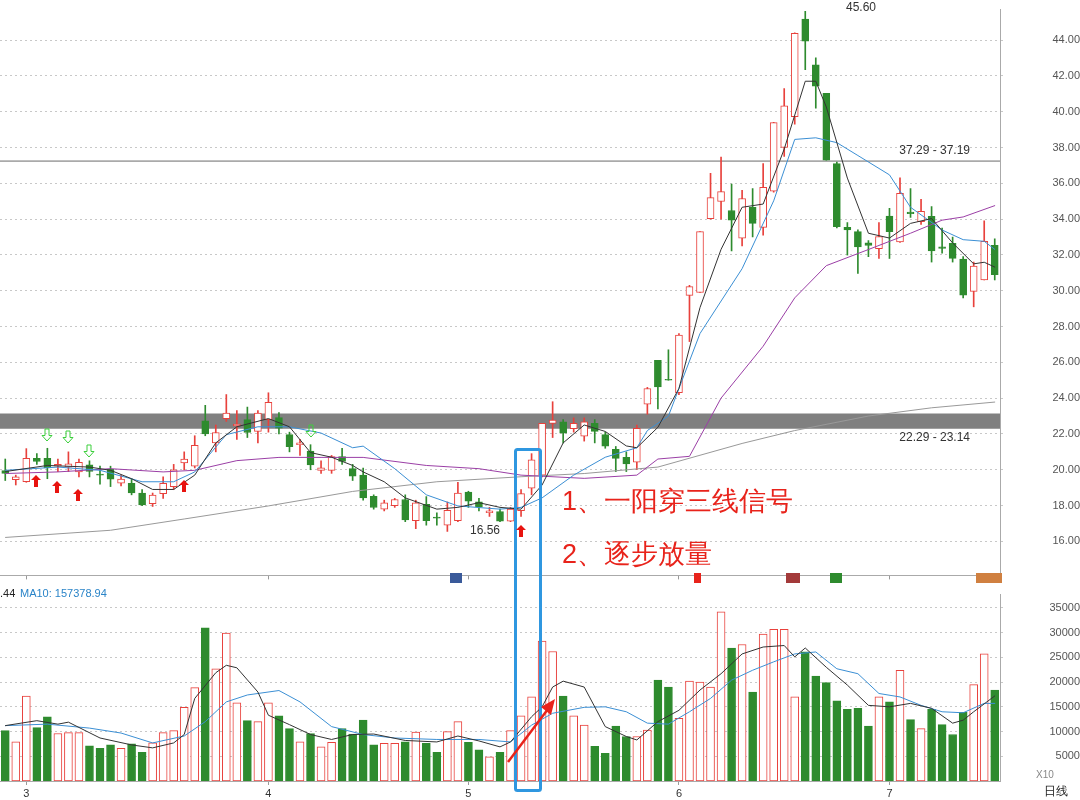  What do you see at coordinates (1045, 774) in the screenshot?
I see `text: X10` at bounding box center [1045, 774].